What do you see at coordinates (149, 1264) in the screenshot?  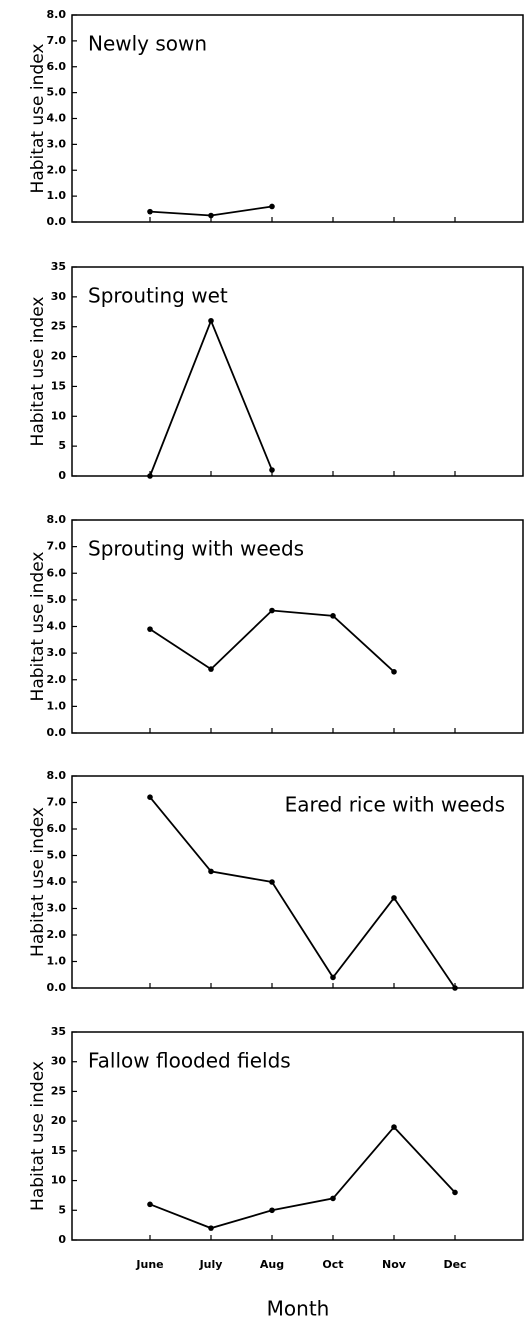 I see `x-tick-label: June` at bounding box center [149, 1264].